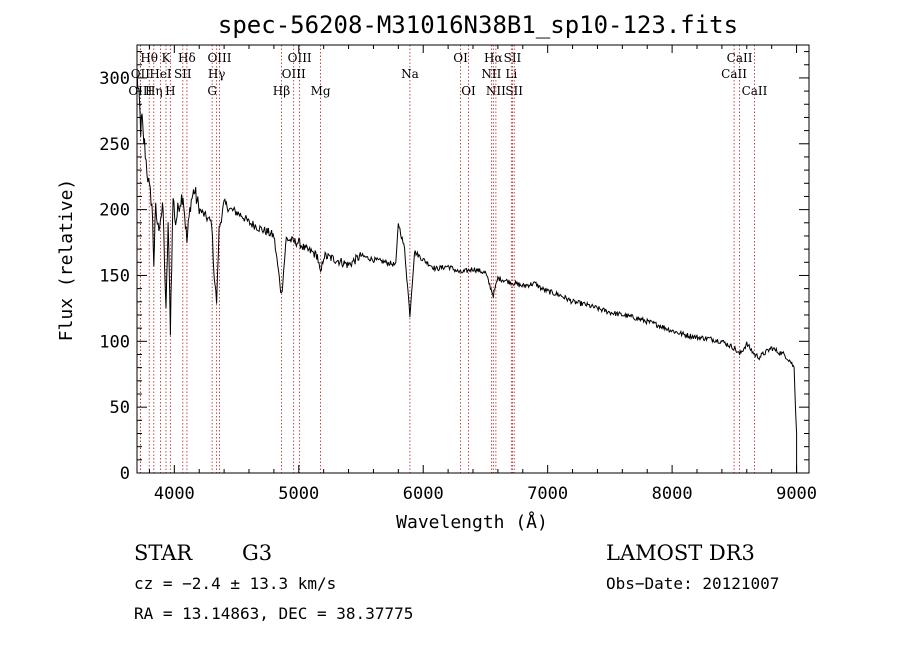 The image size is (900, 649). Describe the element at coordinates (692, 583) in the screenshot. I see `observation-date: Obs−Date: 20121007` at that location.